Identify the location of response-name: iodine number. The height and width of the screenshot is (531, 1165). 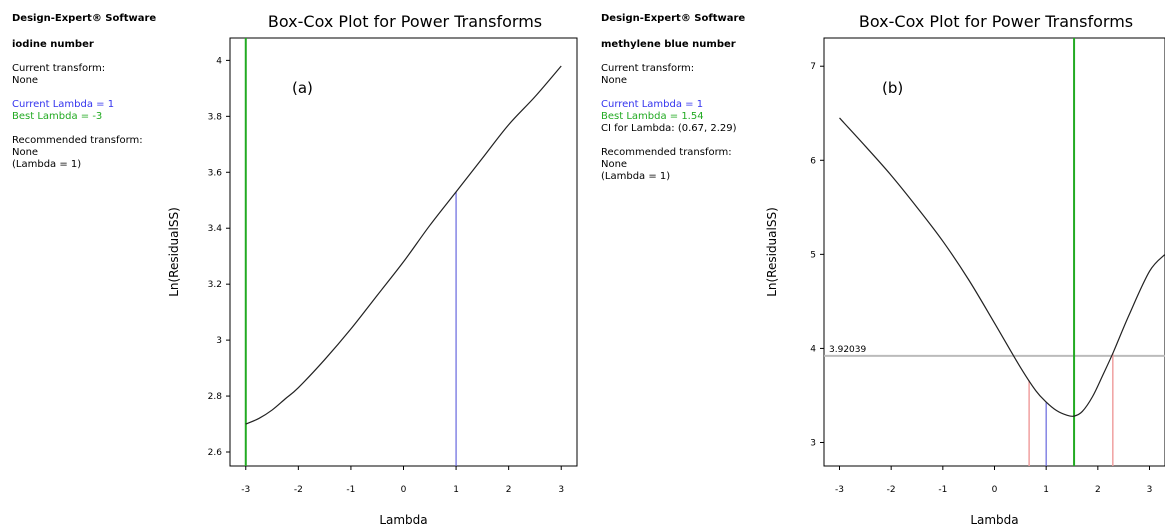
(53, 44).